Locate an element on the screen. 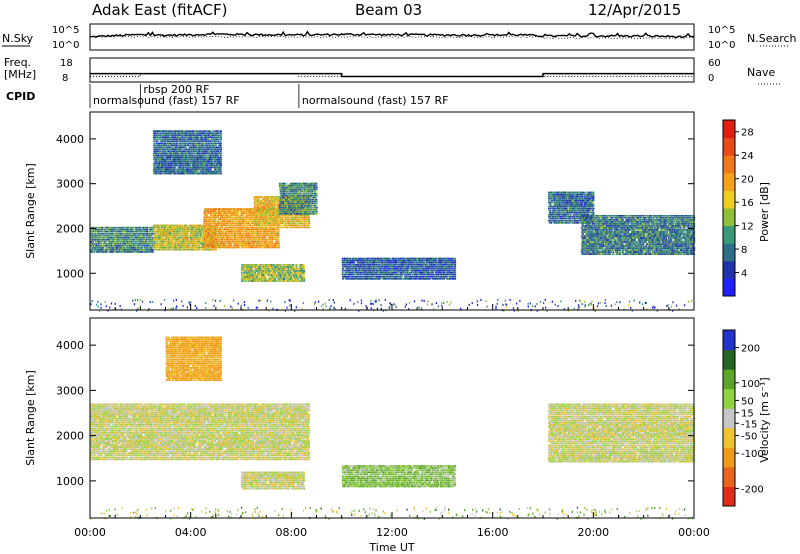 The width and height of the screenshot is (800, 554). nsky-series is located at coordinates (392, 35).